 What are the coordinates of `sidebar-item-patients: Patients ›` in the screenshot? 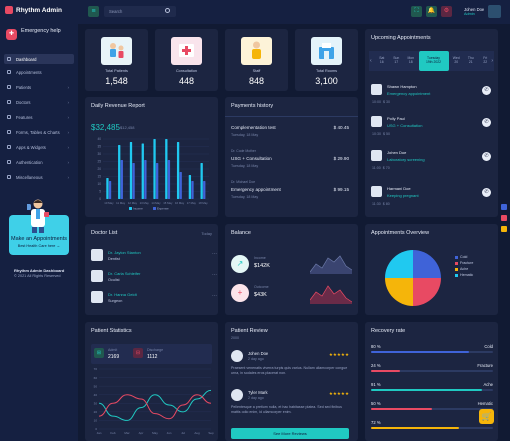 It's located at (39, 87).